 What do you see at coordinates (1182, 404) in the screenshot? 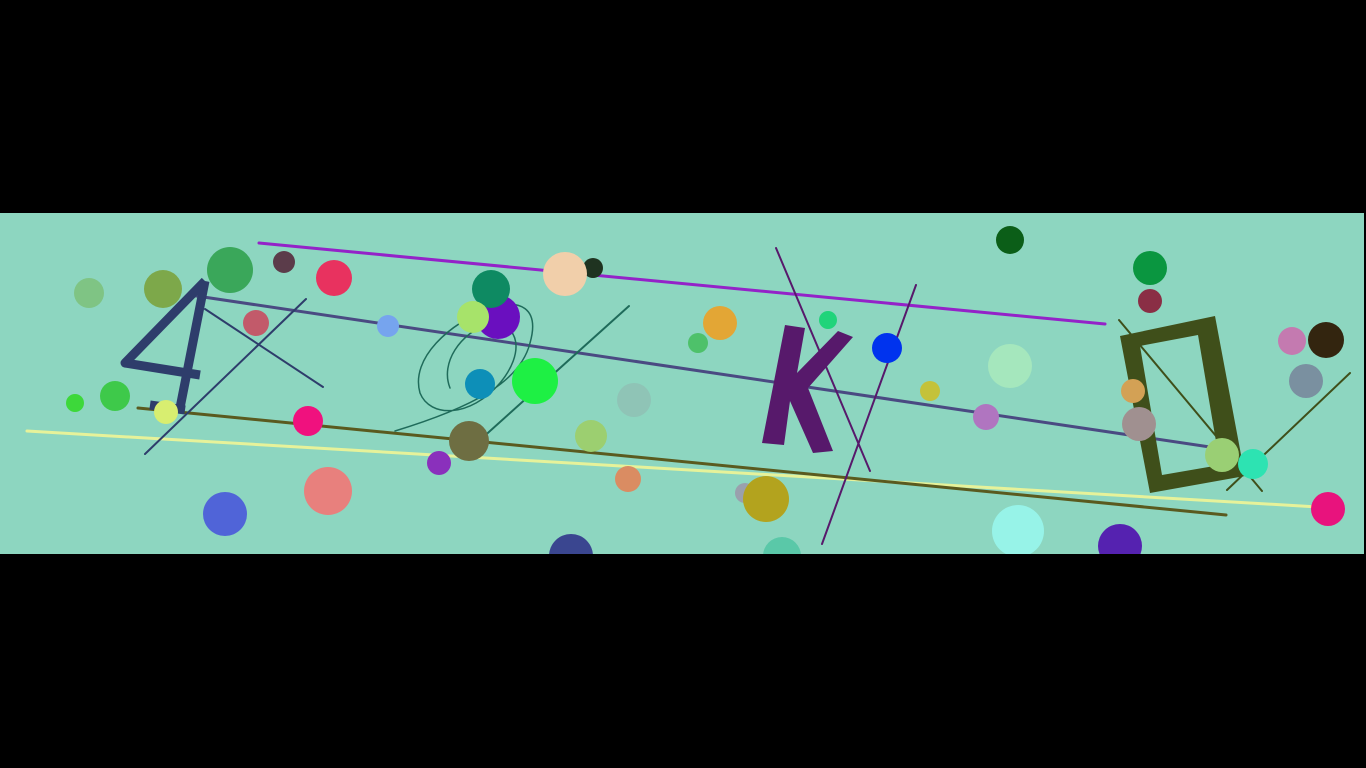
I see `captcha-char-d` at bounding box center [1182, 404].